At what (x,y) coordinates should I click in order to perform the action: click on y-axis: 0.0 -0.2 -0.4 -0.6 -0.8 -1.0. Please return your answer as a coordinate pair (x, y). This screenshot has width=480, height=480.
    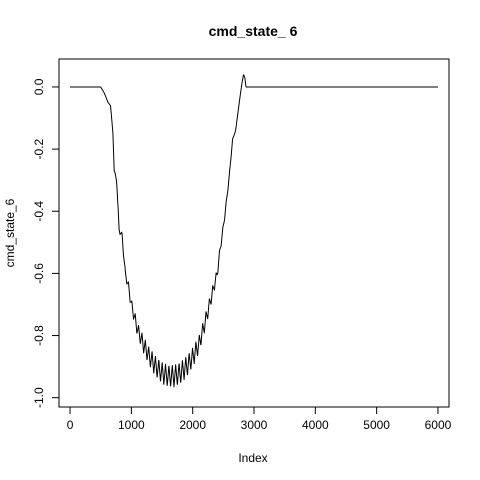
    Looking at the image, I should click on (46, 243).